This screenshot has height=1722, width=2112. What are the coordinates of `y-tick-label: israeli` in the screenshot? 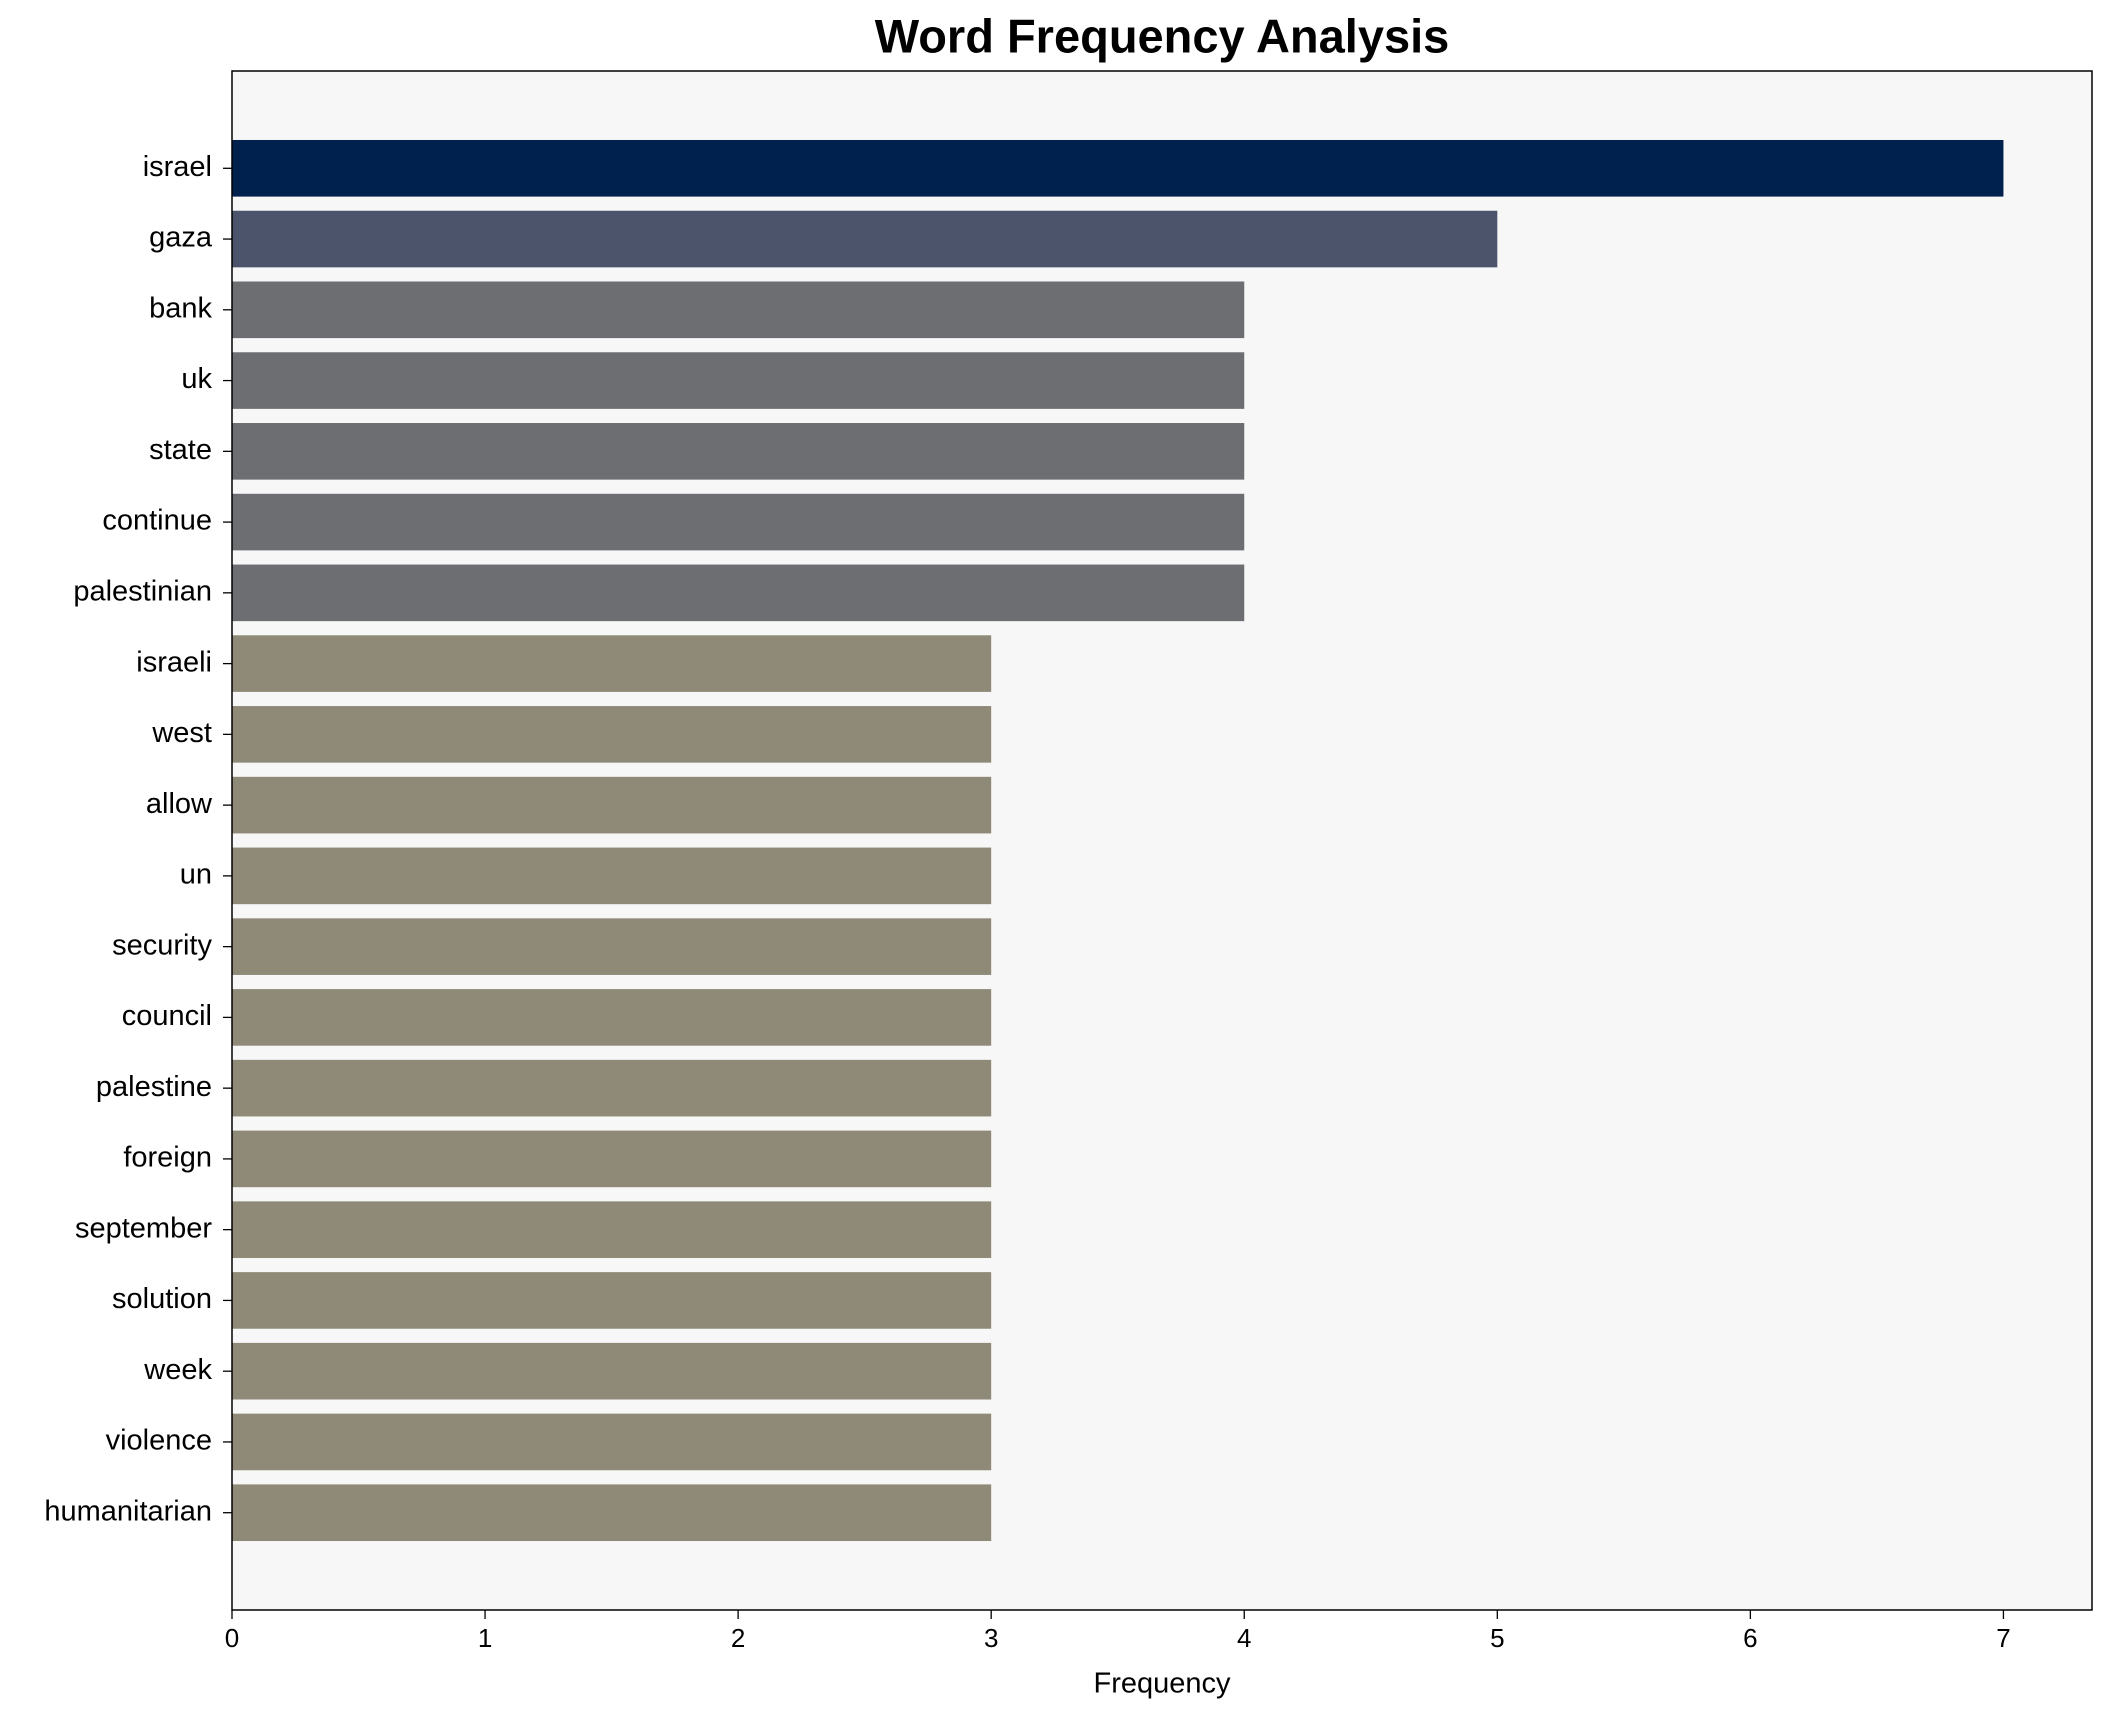 It's located at (174, 662).